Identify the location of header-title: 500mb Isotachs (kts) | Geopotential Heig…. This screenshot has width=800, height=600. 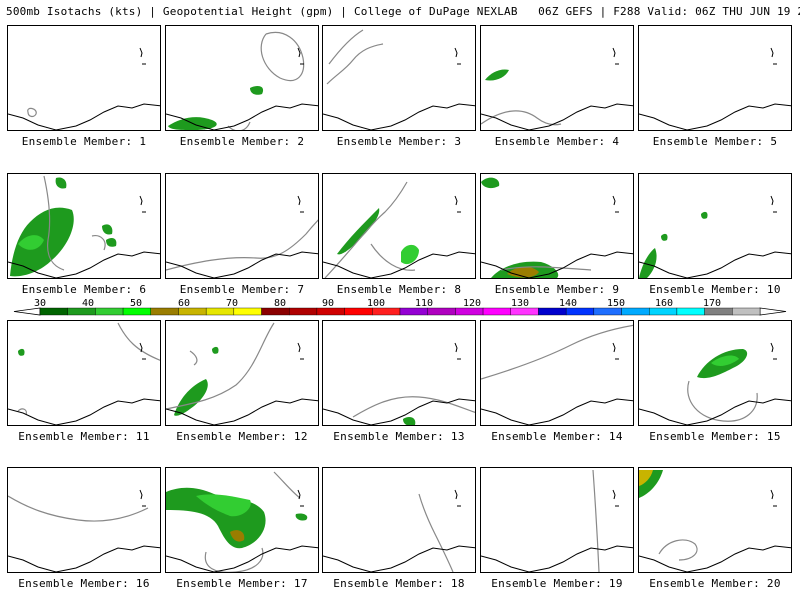
(262, 11).